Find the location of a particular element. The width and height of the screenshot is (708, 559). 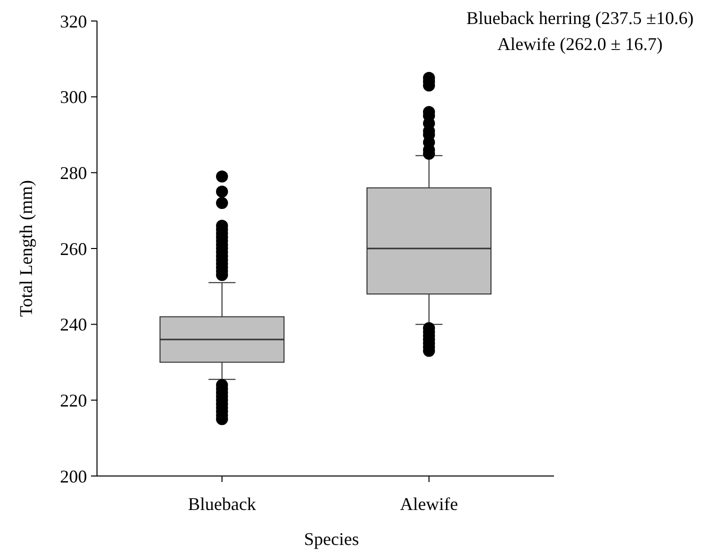

y-tick-label: 320 is located at coordinates (73, 21).